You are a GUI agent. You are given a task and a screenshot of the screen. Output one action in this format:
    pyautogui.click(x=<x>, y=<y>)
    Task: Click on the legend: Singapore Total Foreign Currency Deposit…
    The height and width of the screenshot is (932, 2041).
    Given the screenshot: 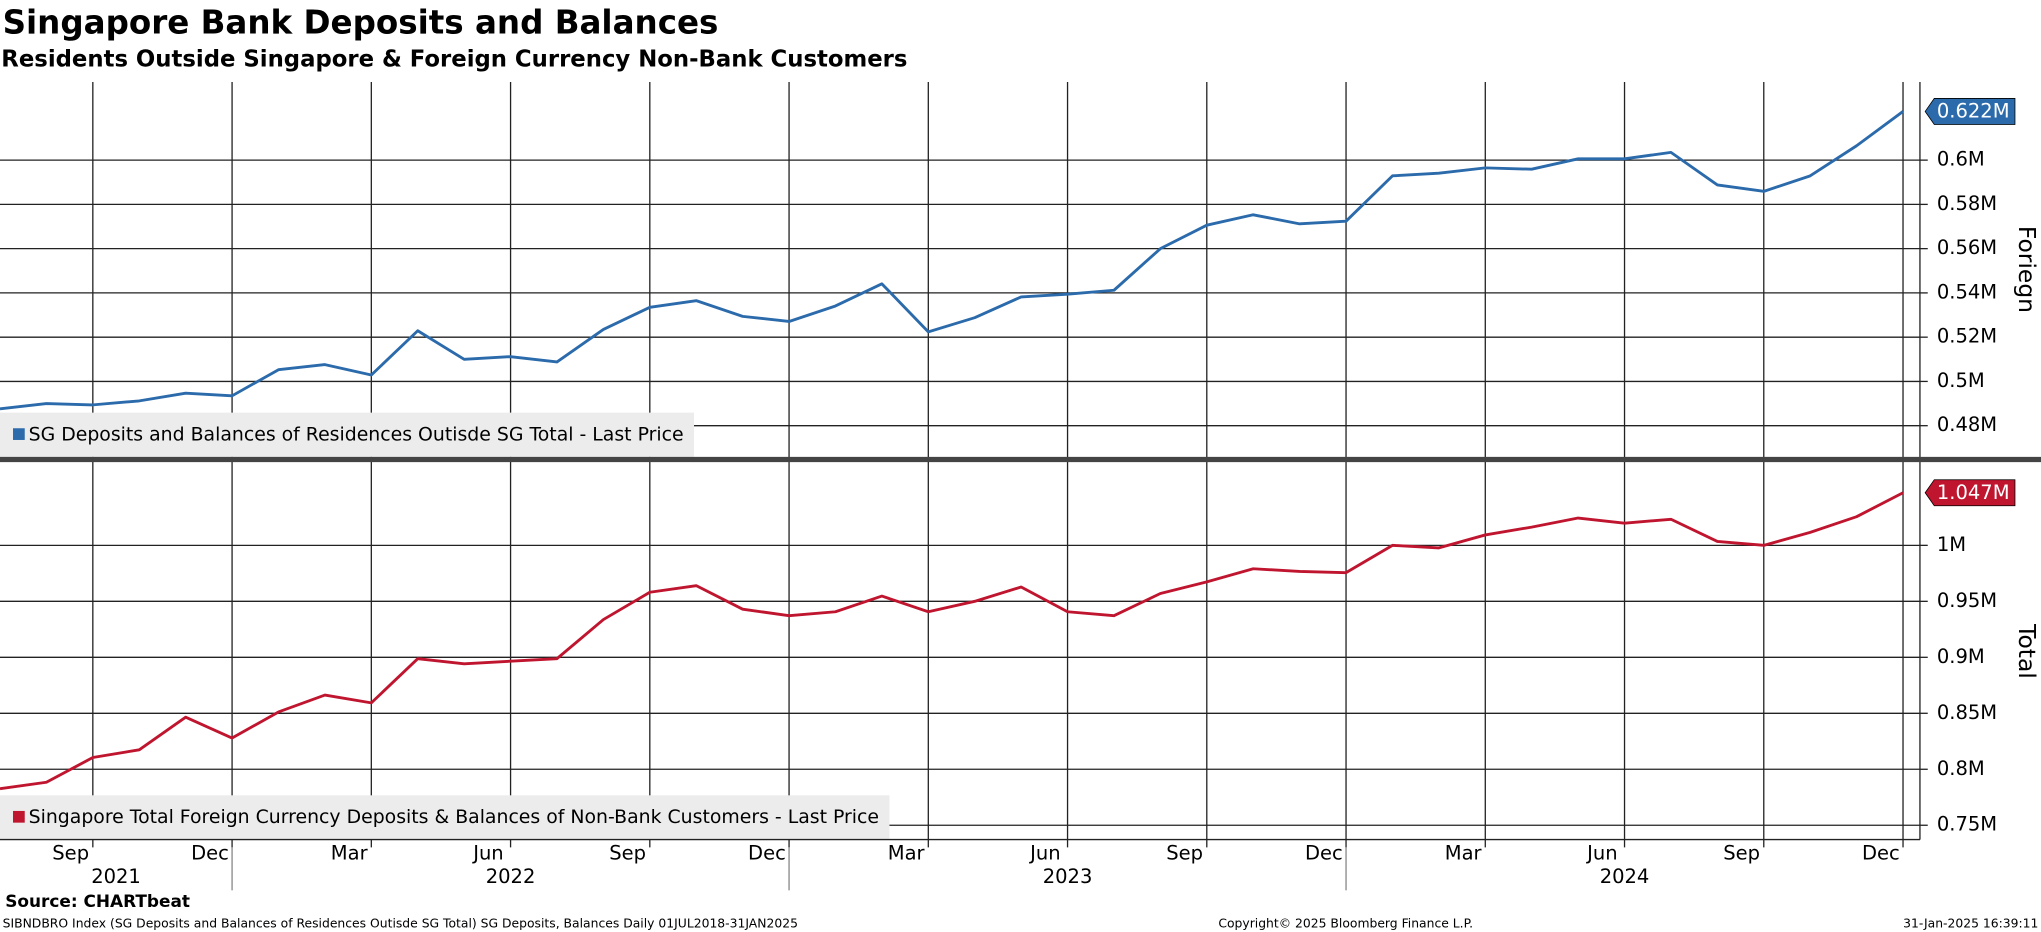 What is the action you would take?
    pyautogui.click(x=445, y=817)
    